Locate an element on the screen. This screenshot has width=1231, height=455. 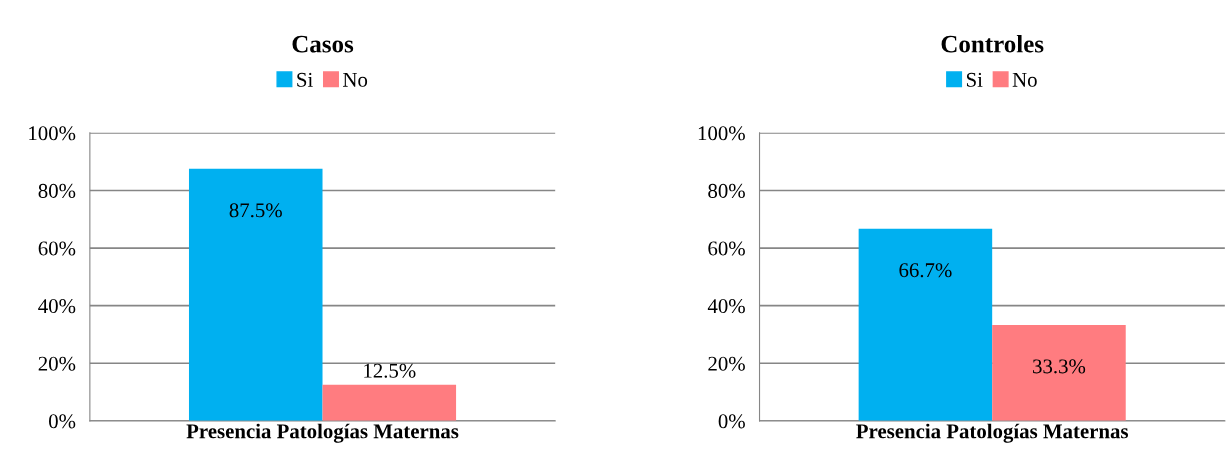
data-label: 87.5% is located at coordinates (255, 210).